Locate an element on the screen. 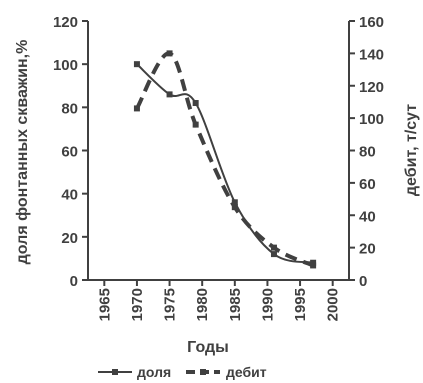  y-right-tick-label: 0 is located at coordinates (363, 281).